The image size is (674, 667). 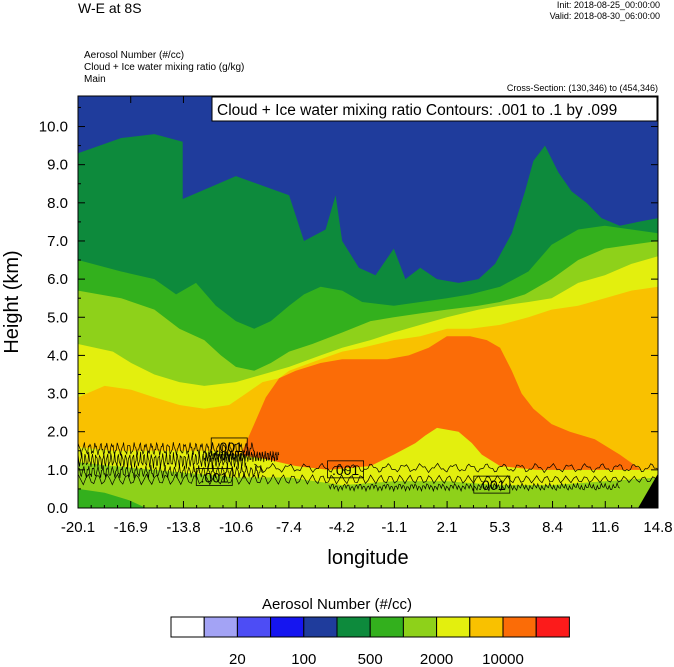 What do you see at coordinates (552, 527) in the screenshot?
I see `x-tick-label: 8.4` at bounding box center [552, 527].